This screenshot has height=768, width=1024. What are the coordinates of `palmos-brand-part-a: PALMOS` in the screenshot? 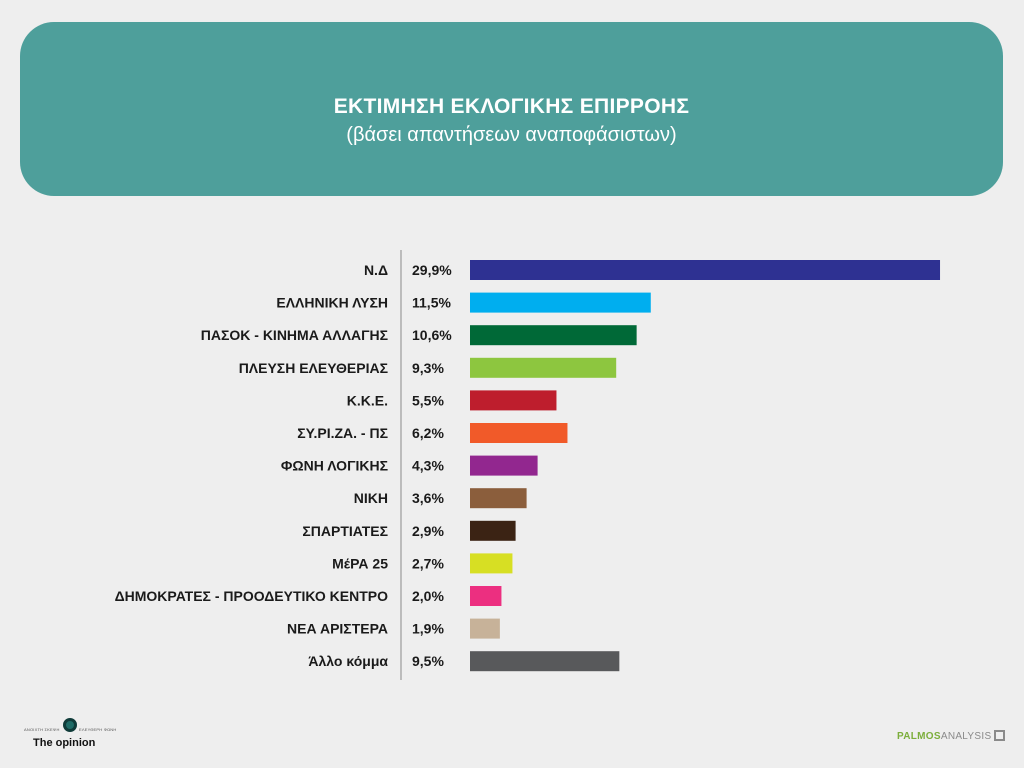 It's located at (919, 736).